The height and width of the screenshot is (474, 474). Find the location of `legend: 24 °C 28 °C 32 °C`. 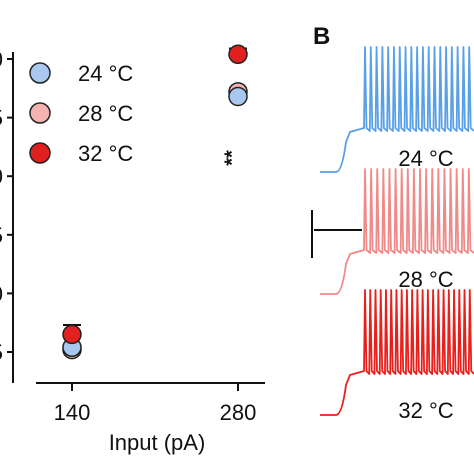

legend: 24 °C 28 °C 32 °C is located at coordinates (81, 113).